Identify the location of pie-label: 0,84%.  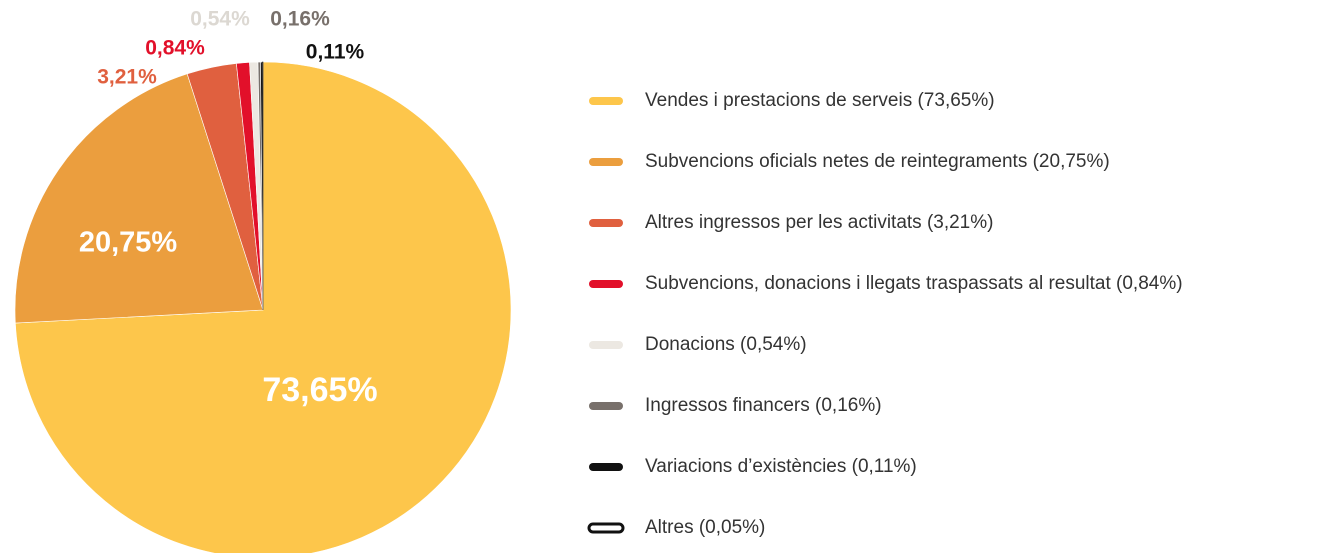
(175, 48).